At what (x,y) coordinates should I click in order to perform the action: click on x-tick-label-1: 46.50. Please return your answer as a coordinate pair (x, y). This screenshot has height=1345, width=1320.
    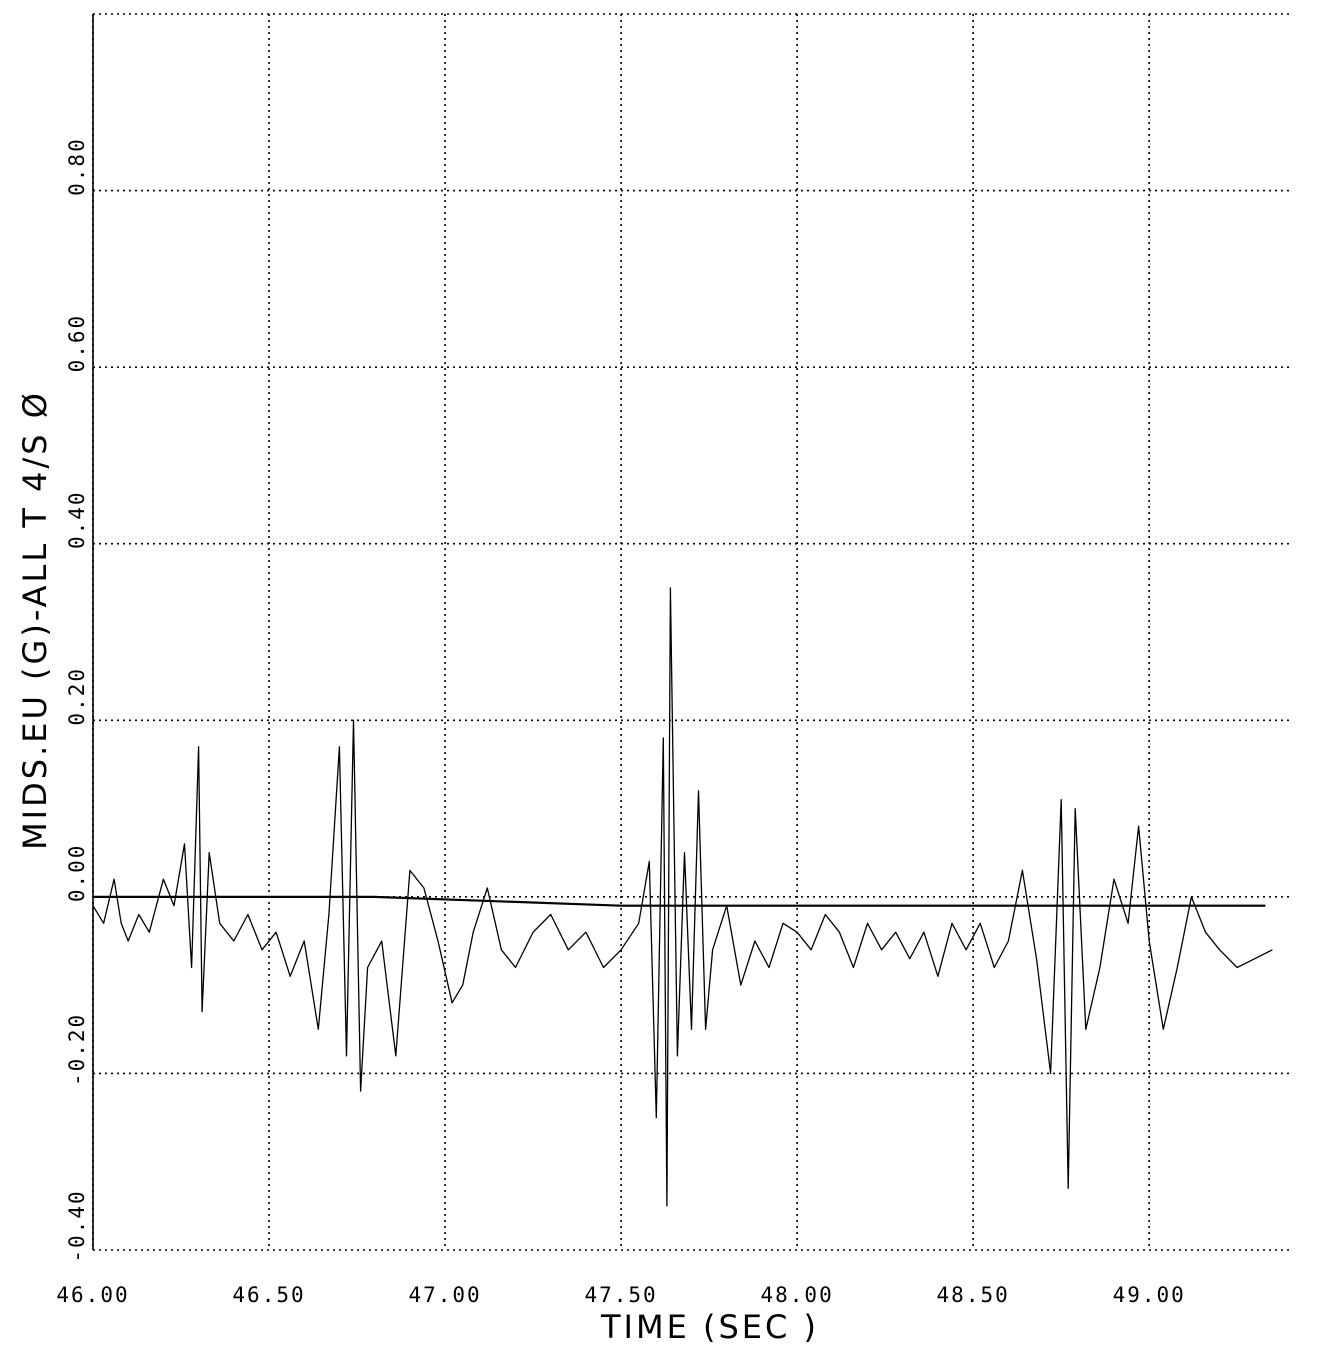
    Looking at the image, I should click on (268, 1295).